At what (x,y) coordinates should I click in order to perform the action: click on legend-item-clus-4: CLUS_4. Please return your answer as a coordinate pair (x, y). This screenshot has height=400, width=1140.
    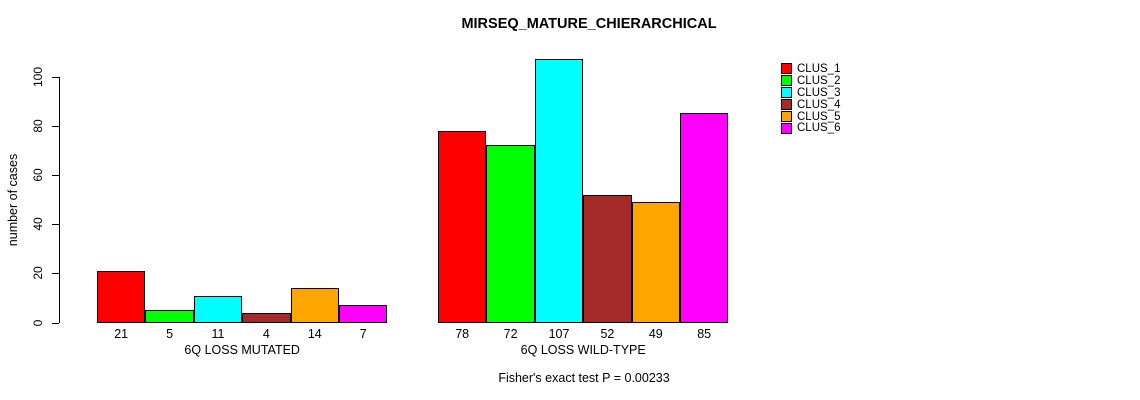
    Looking at the image, I should click on (810, 105).